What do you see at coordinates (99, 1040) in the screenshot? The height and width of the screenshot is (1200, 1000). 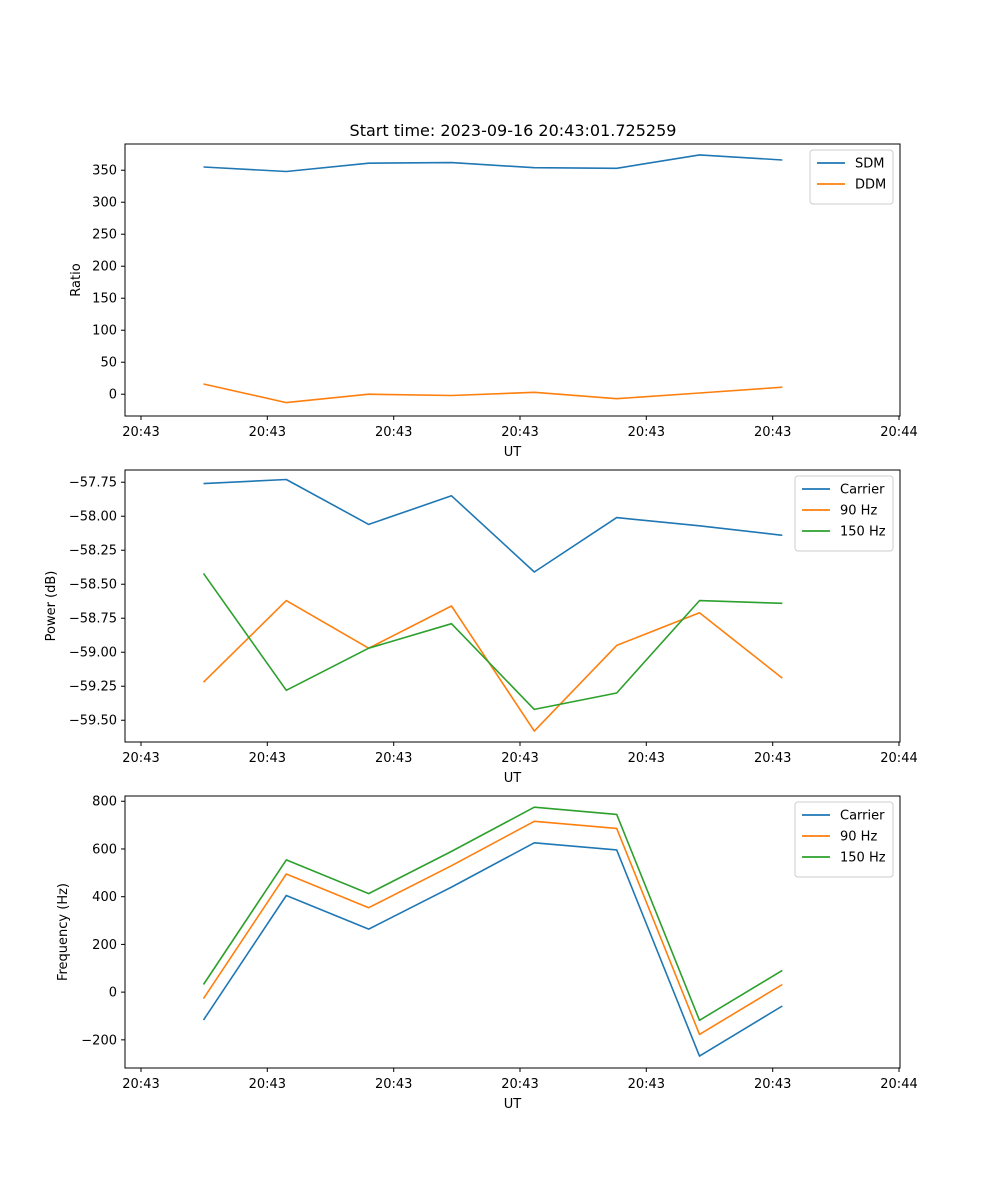 I see `y-tick-label: −200` at bounding box center [99, 1040].